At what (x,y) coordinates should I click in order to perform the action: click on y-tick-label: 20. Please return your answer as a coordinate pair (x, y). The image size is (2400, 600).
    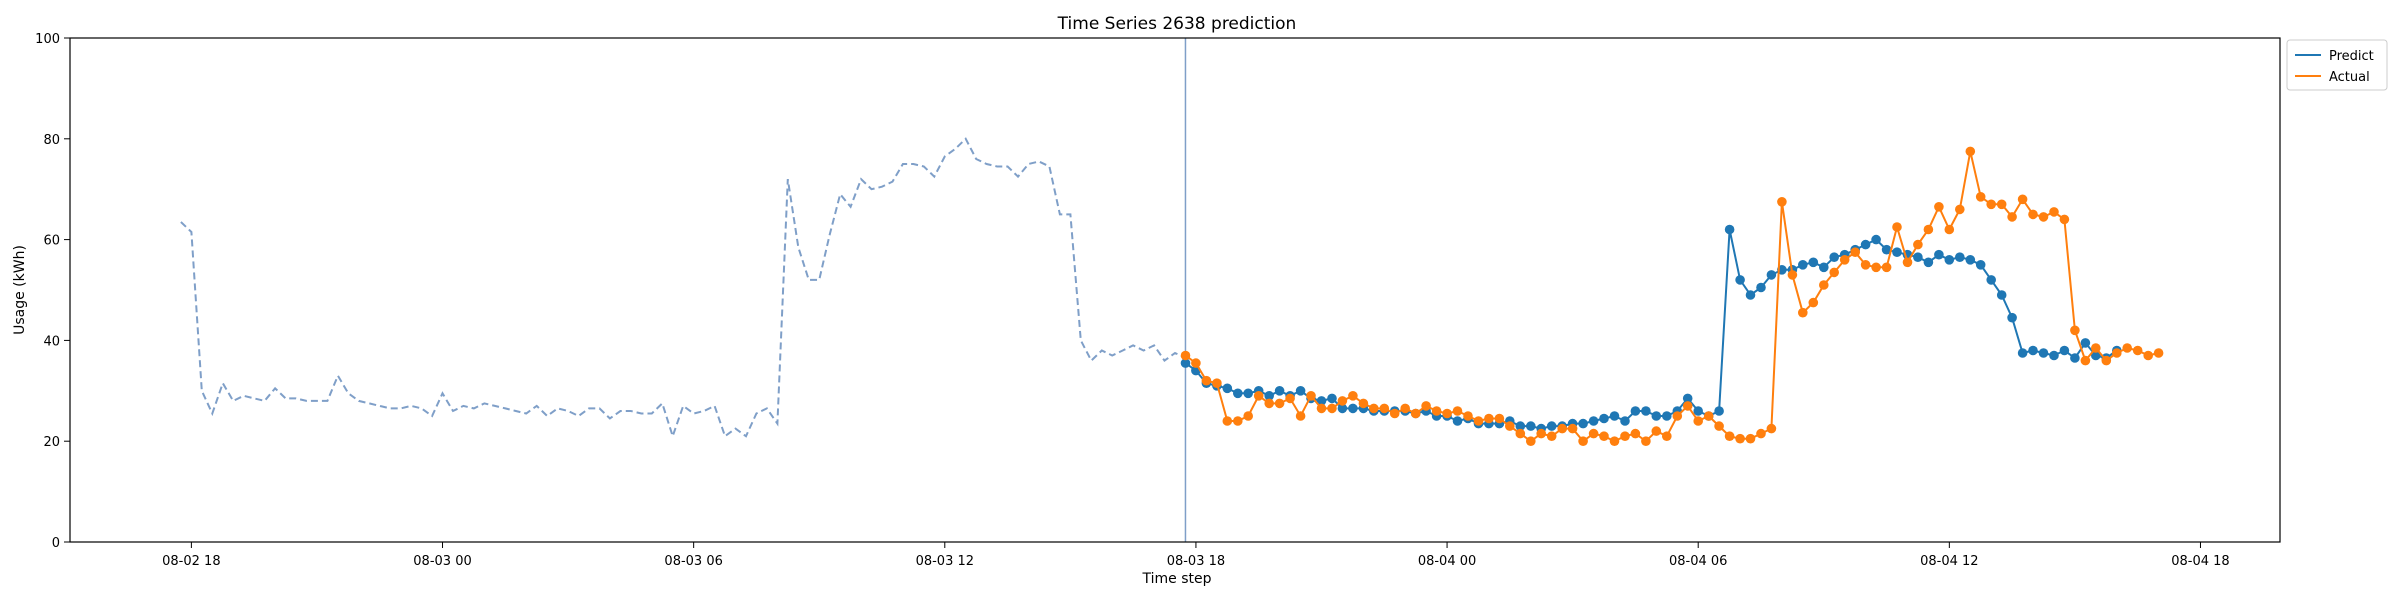
    Looking at the image, I should click on (51, 442).